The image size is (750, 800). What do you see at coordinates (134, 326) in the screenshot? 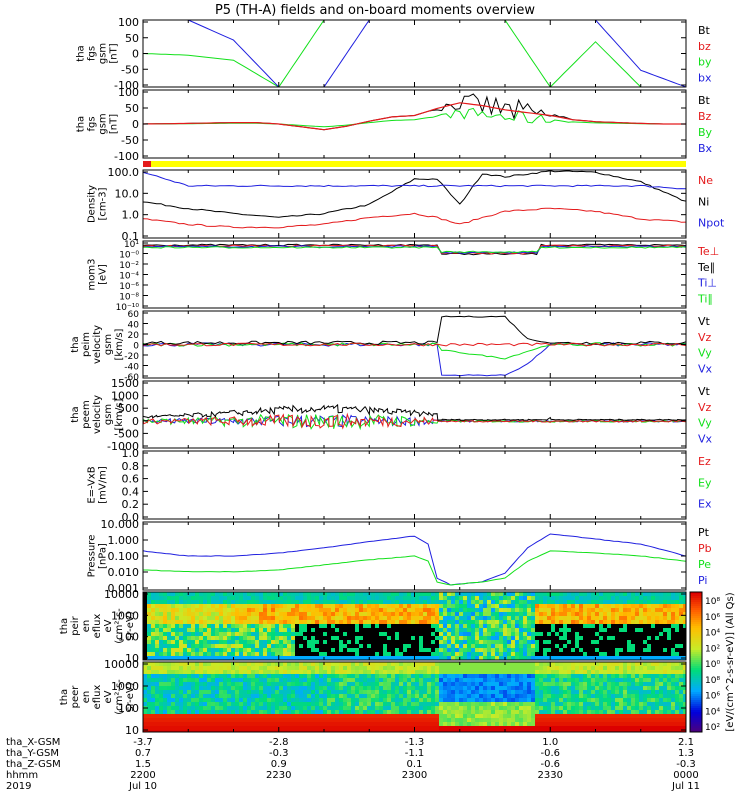
I see `y-tick-label: 40` at bounding box center [134, 326].